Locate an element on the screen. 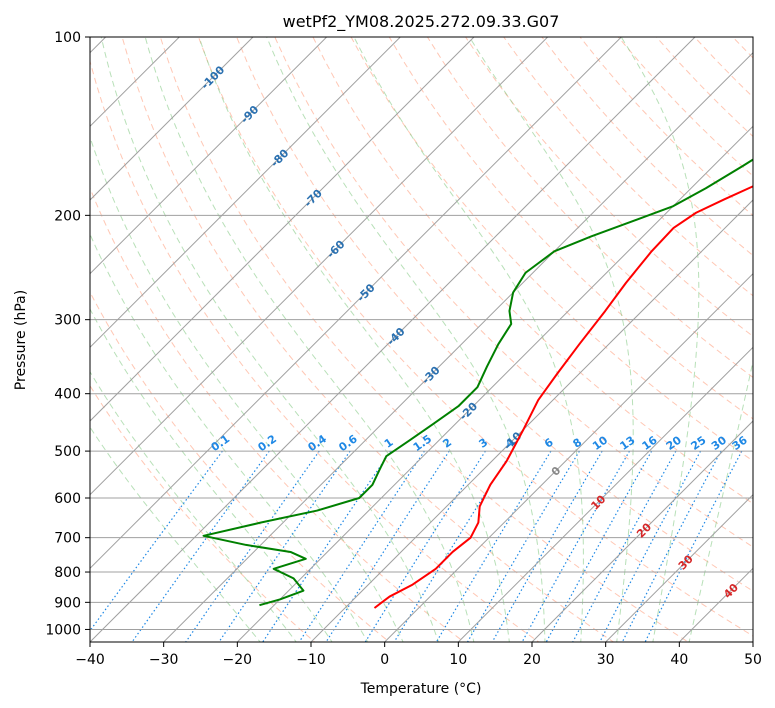 The width and height of the screenshot is (775, 708). mixing-ratio-label: 13 is located at coordinates (627, 443).